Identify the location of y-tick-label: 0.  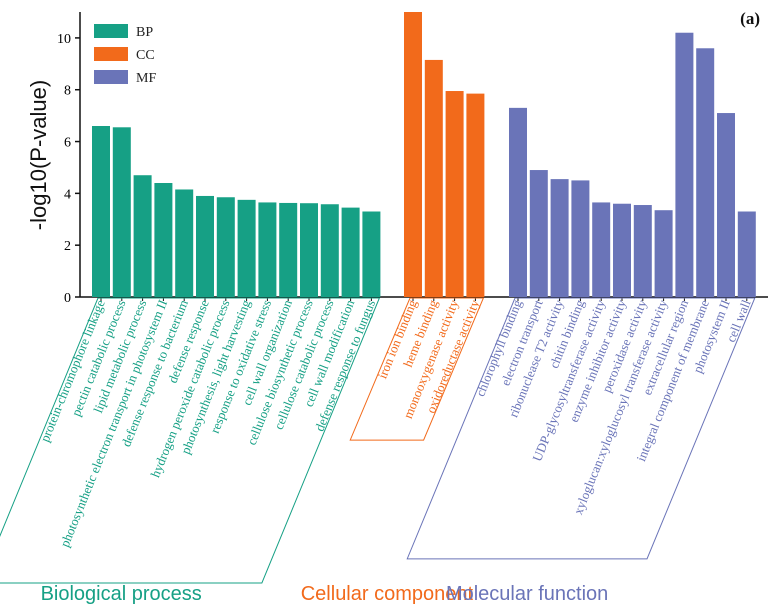
(67, 298).